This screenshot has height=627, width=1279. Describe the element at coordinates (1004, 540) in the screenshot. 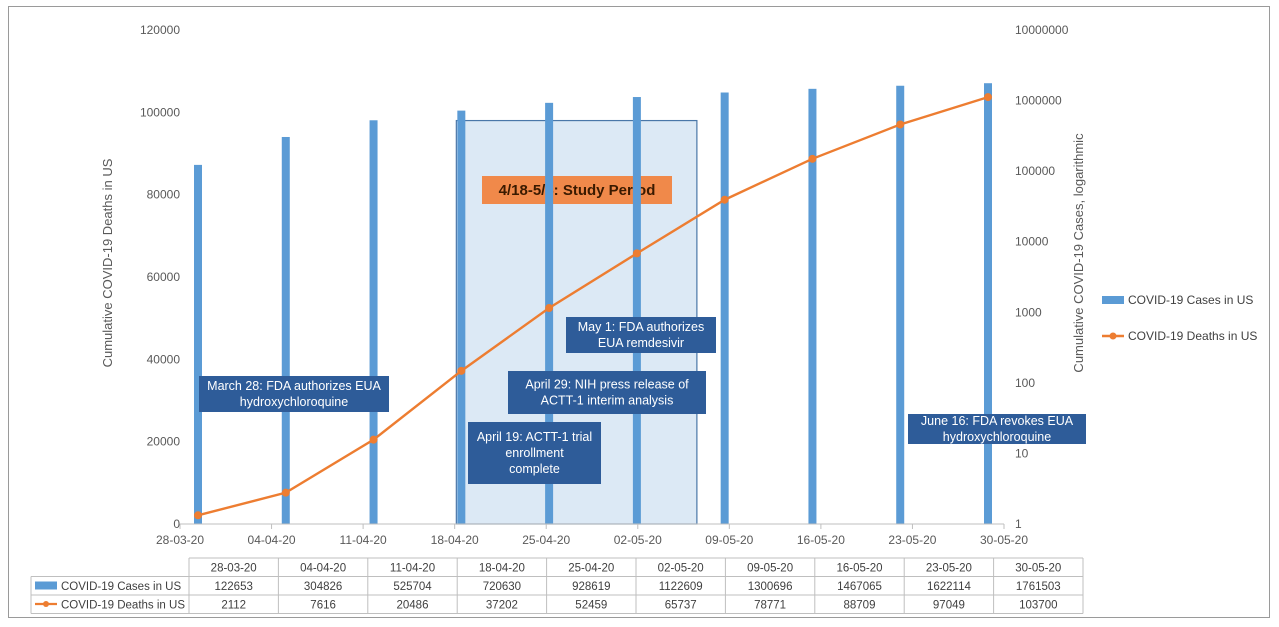

I see `x-tick-label: 30-05-20` at that location.